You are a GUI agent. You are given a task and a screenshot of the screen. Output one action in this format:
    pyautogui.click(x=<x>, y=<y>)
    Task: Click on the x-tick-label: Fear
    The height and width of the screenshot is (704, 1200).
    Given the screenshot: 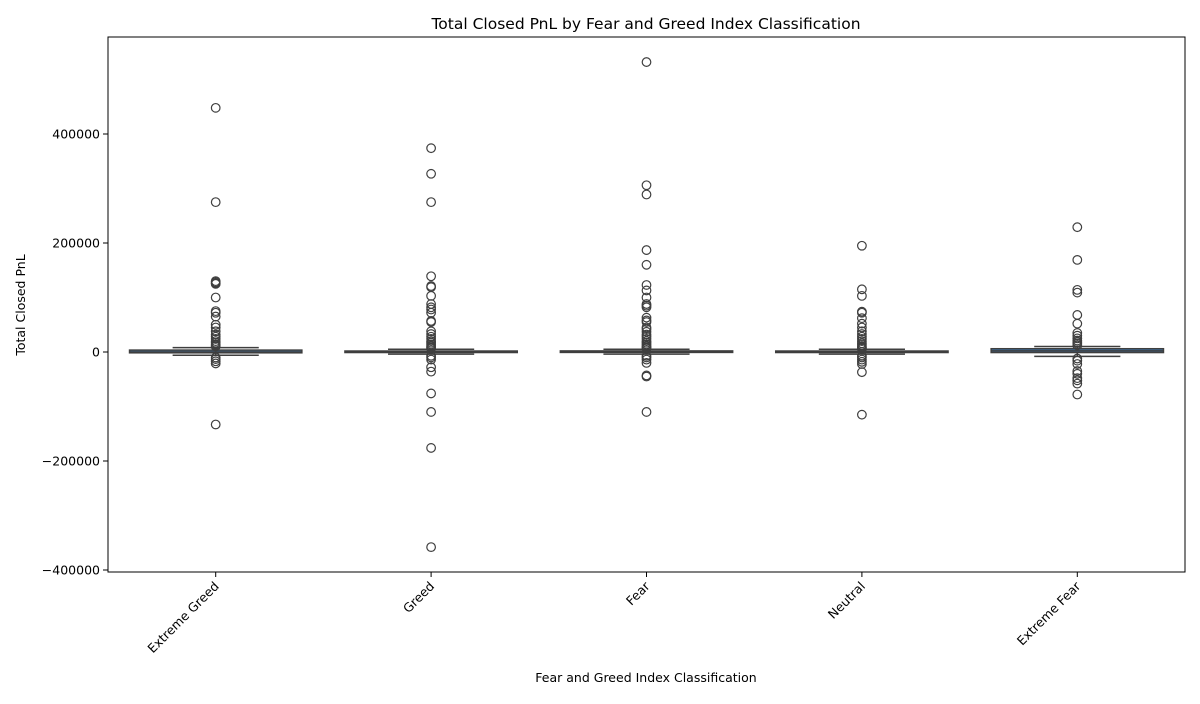 What is the action you would take?
    pyautogui.click(x=638, y=593)
    